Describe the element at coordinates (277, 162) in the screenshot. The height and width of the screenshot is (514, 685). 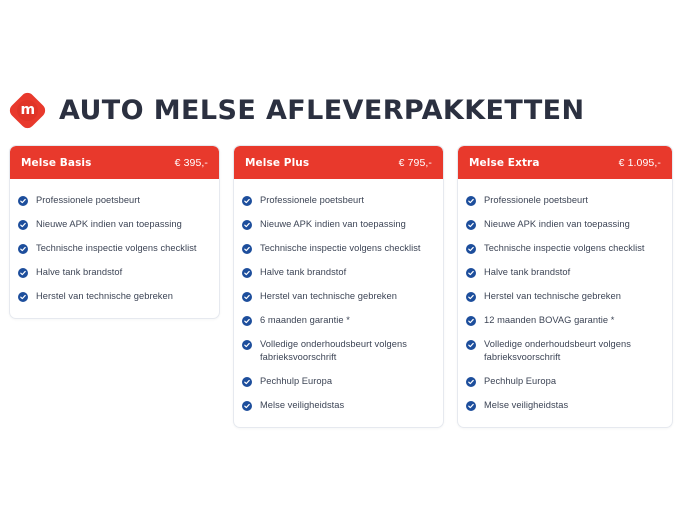
I see `package-name: Melse Plus` at that location.